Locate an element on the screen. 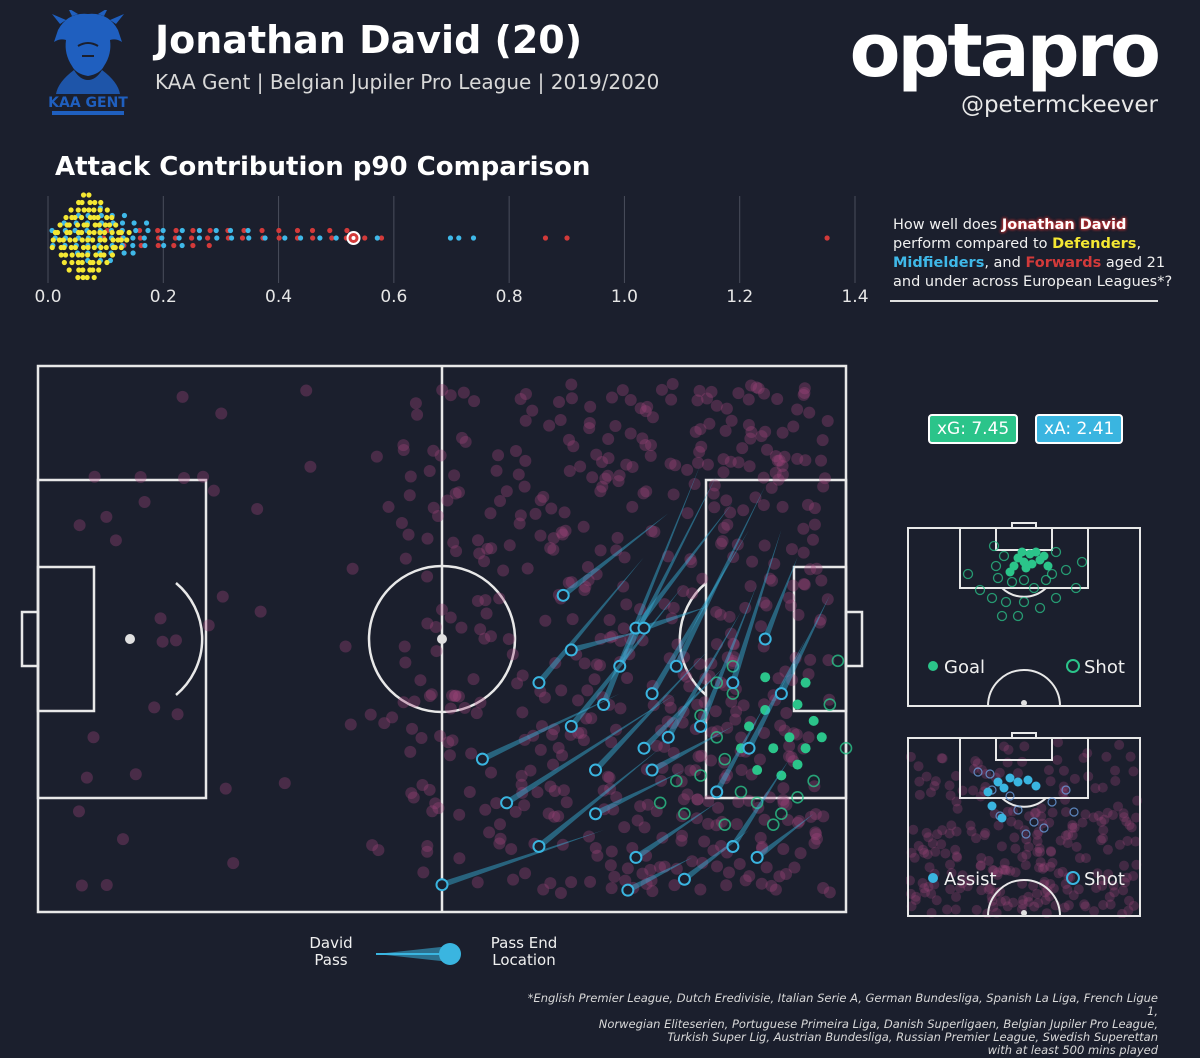 The image size is (1200, 1058). question-part: , and is located at coordinates (1005, 263).